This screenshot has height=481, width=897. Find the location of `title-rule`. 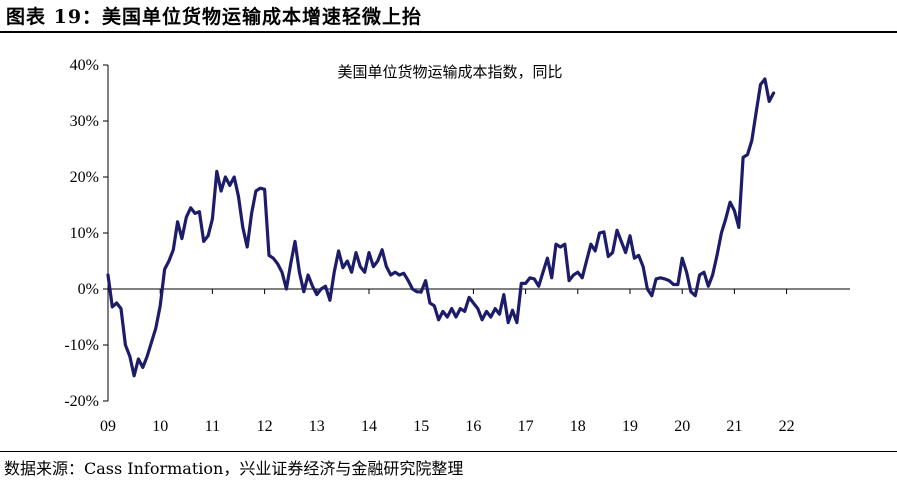

title-rule is located at coordinates (448, 32).